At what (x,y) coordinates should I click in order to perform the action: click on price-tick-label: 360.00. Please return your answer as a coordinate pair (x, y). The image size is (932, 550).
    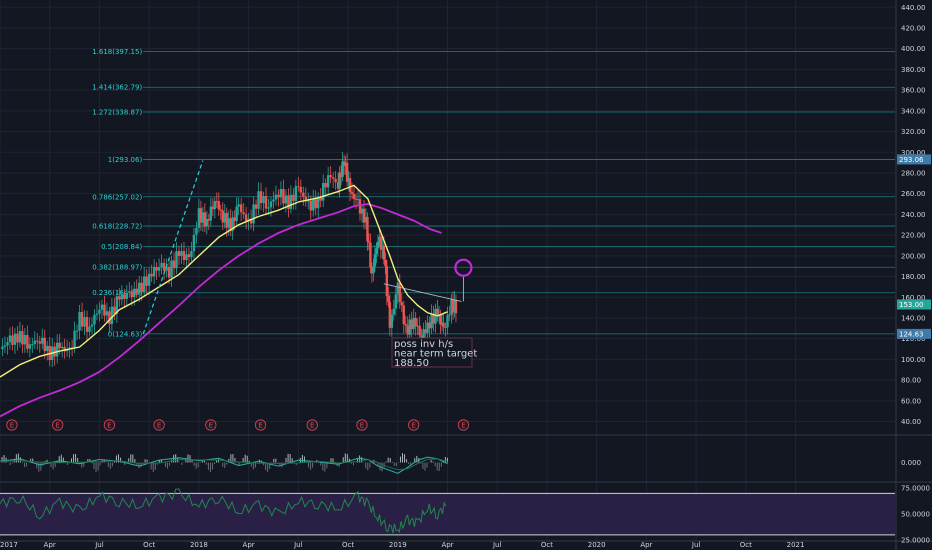
    Looking at the image, I should click on (913, 91).